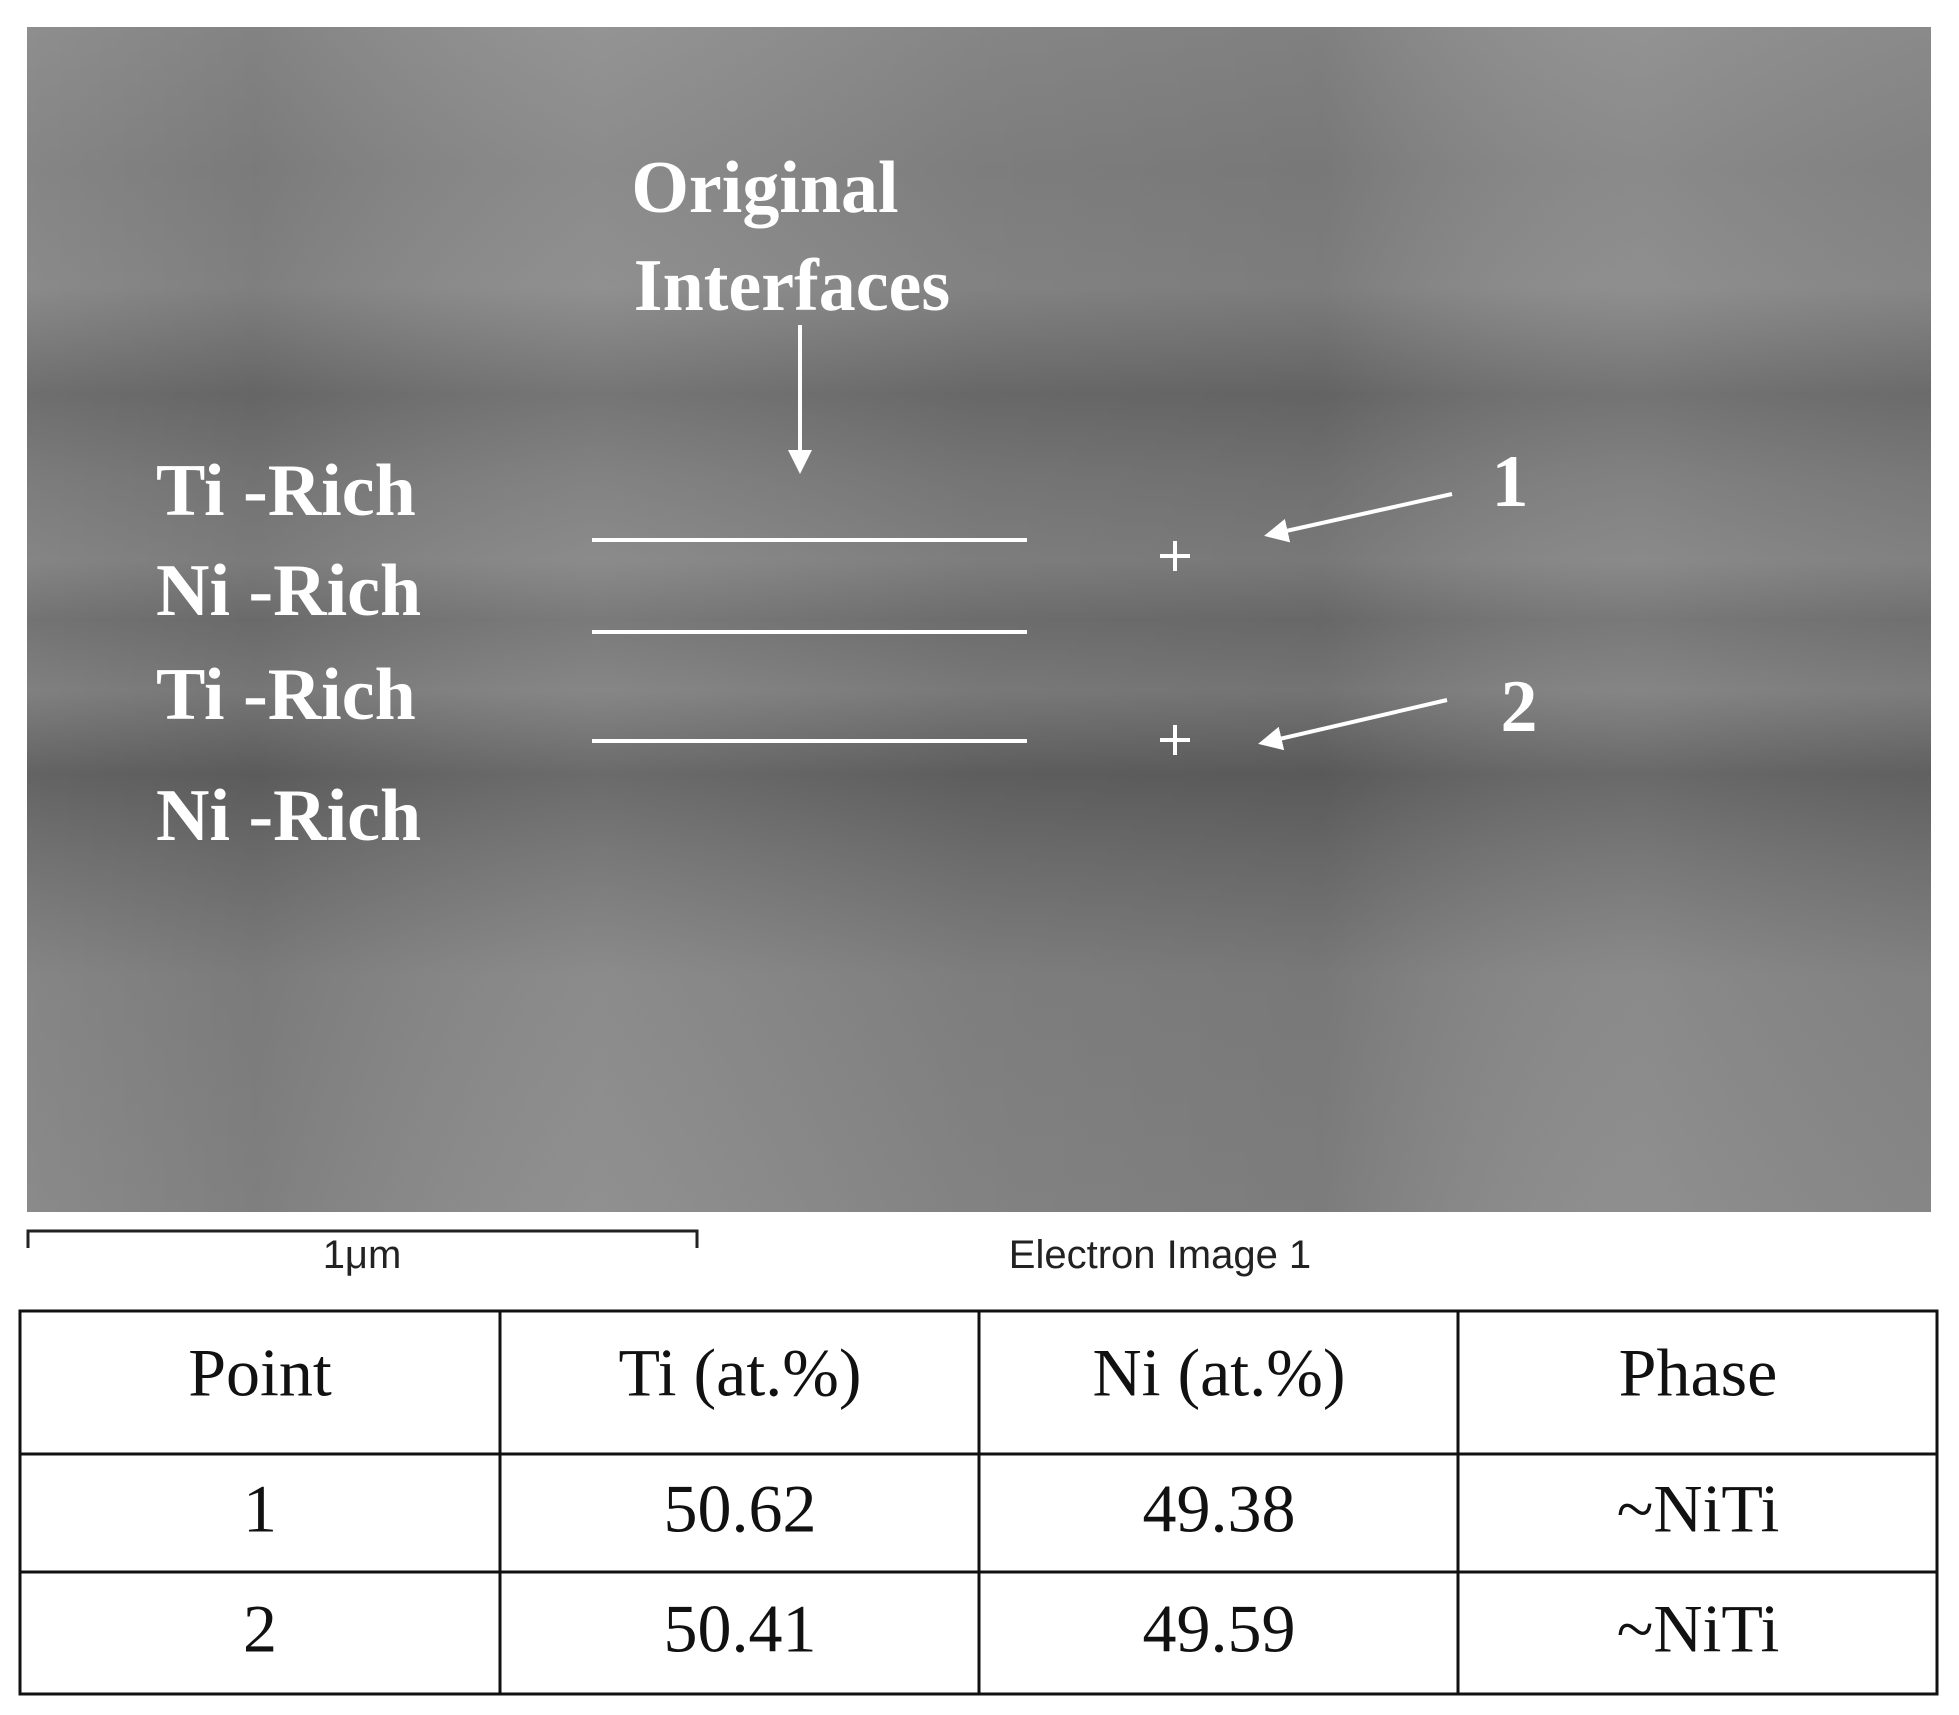 The width and height of the screenshot is (1959, 1715). I want to click on scale-bar, so click(362, 1238).